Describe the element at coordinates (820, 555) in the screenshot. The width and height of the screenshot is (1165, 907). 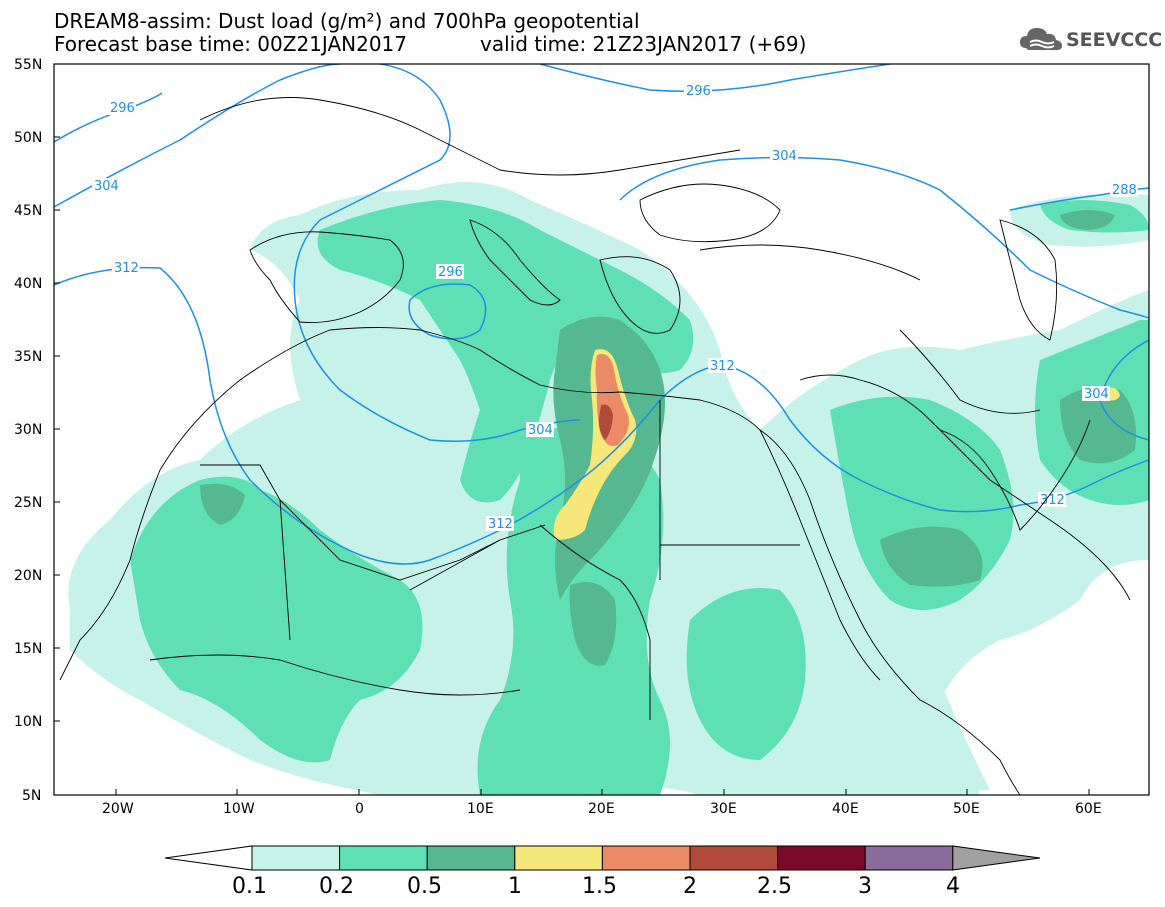
I see `coastline-red-sea` at that location.